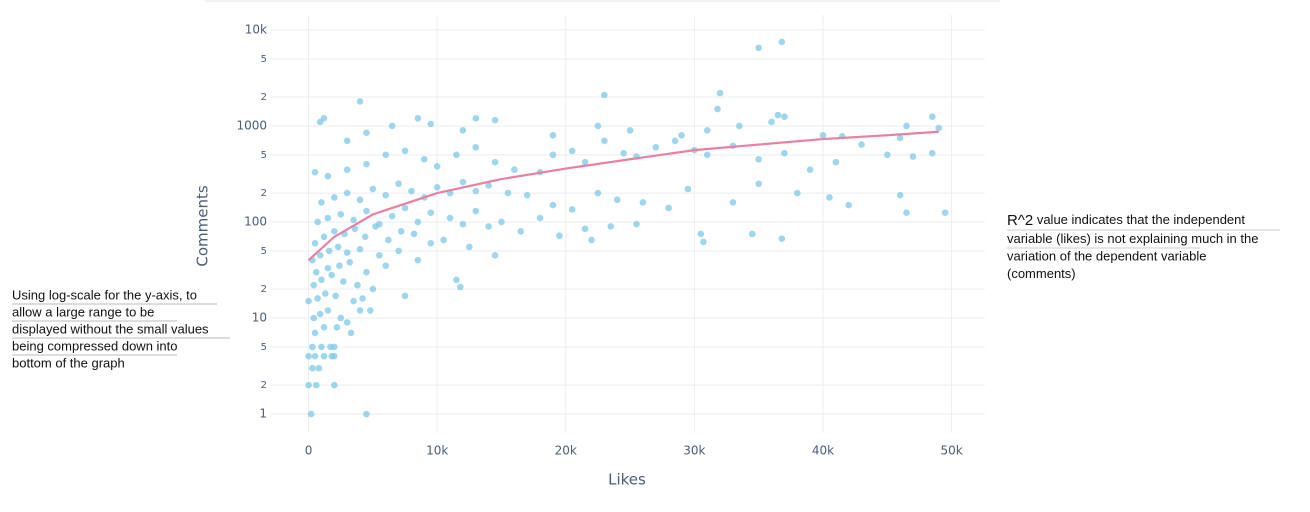 The height and width of the screenshot is (512, 1310). Describe the element at coordinates (566, 451) in the screenshot. I see `x-tick-label: 20k` at that location.